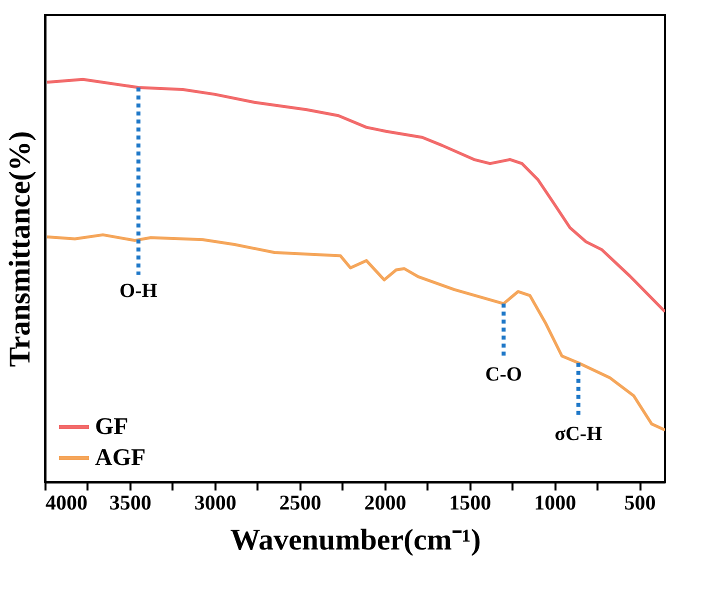  Describe the element at coordinates (139, 291) in the screenshot. I see `annotation: O-H` at that location.